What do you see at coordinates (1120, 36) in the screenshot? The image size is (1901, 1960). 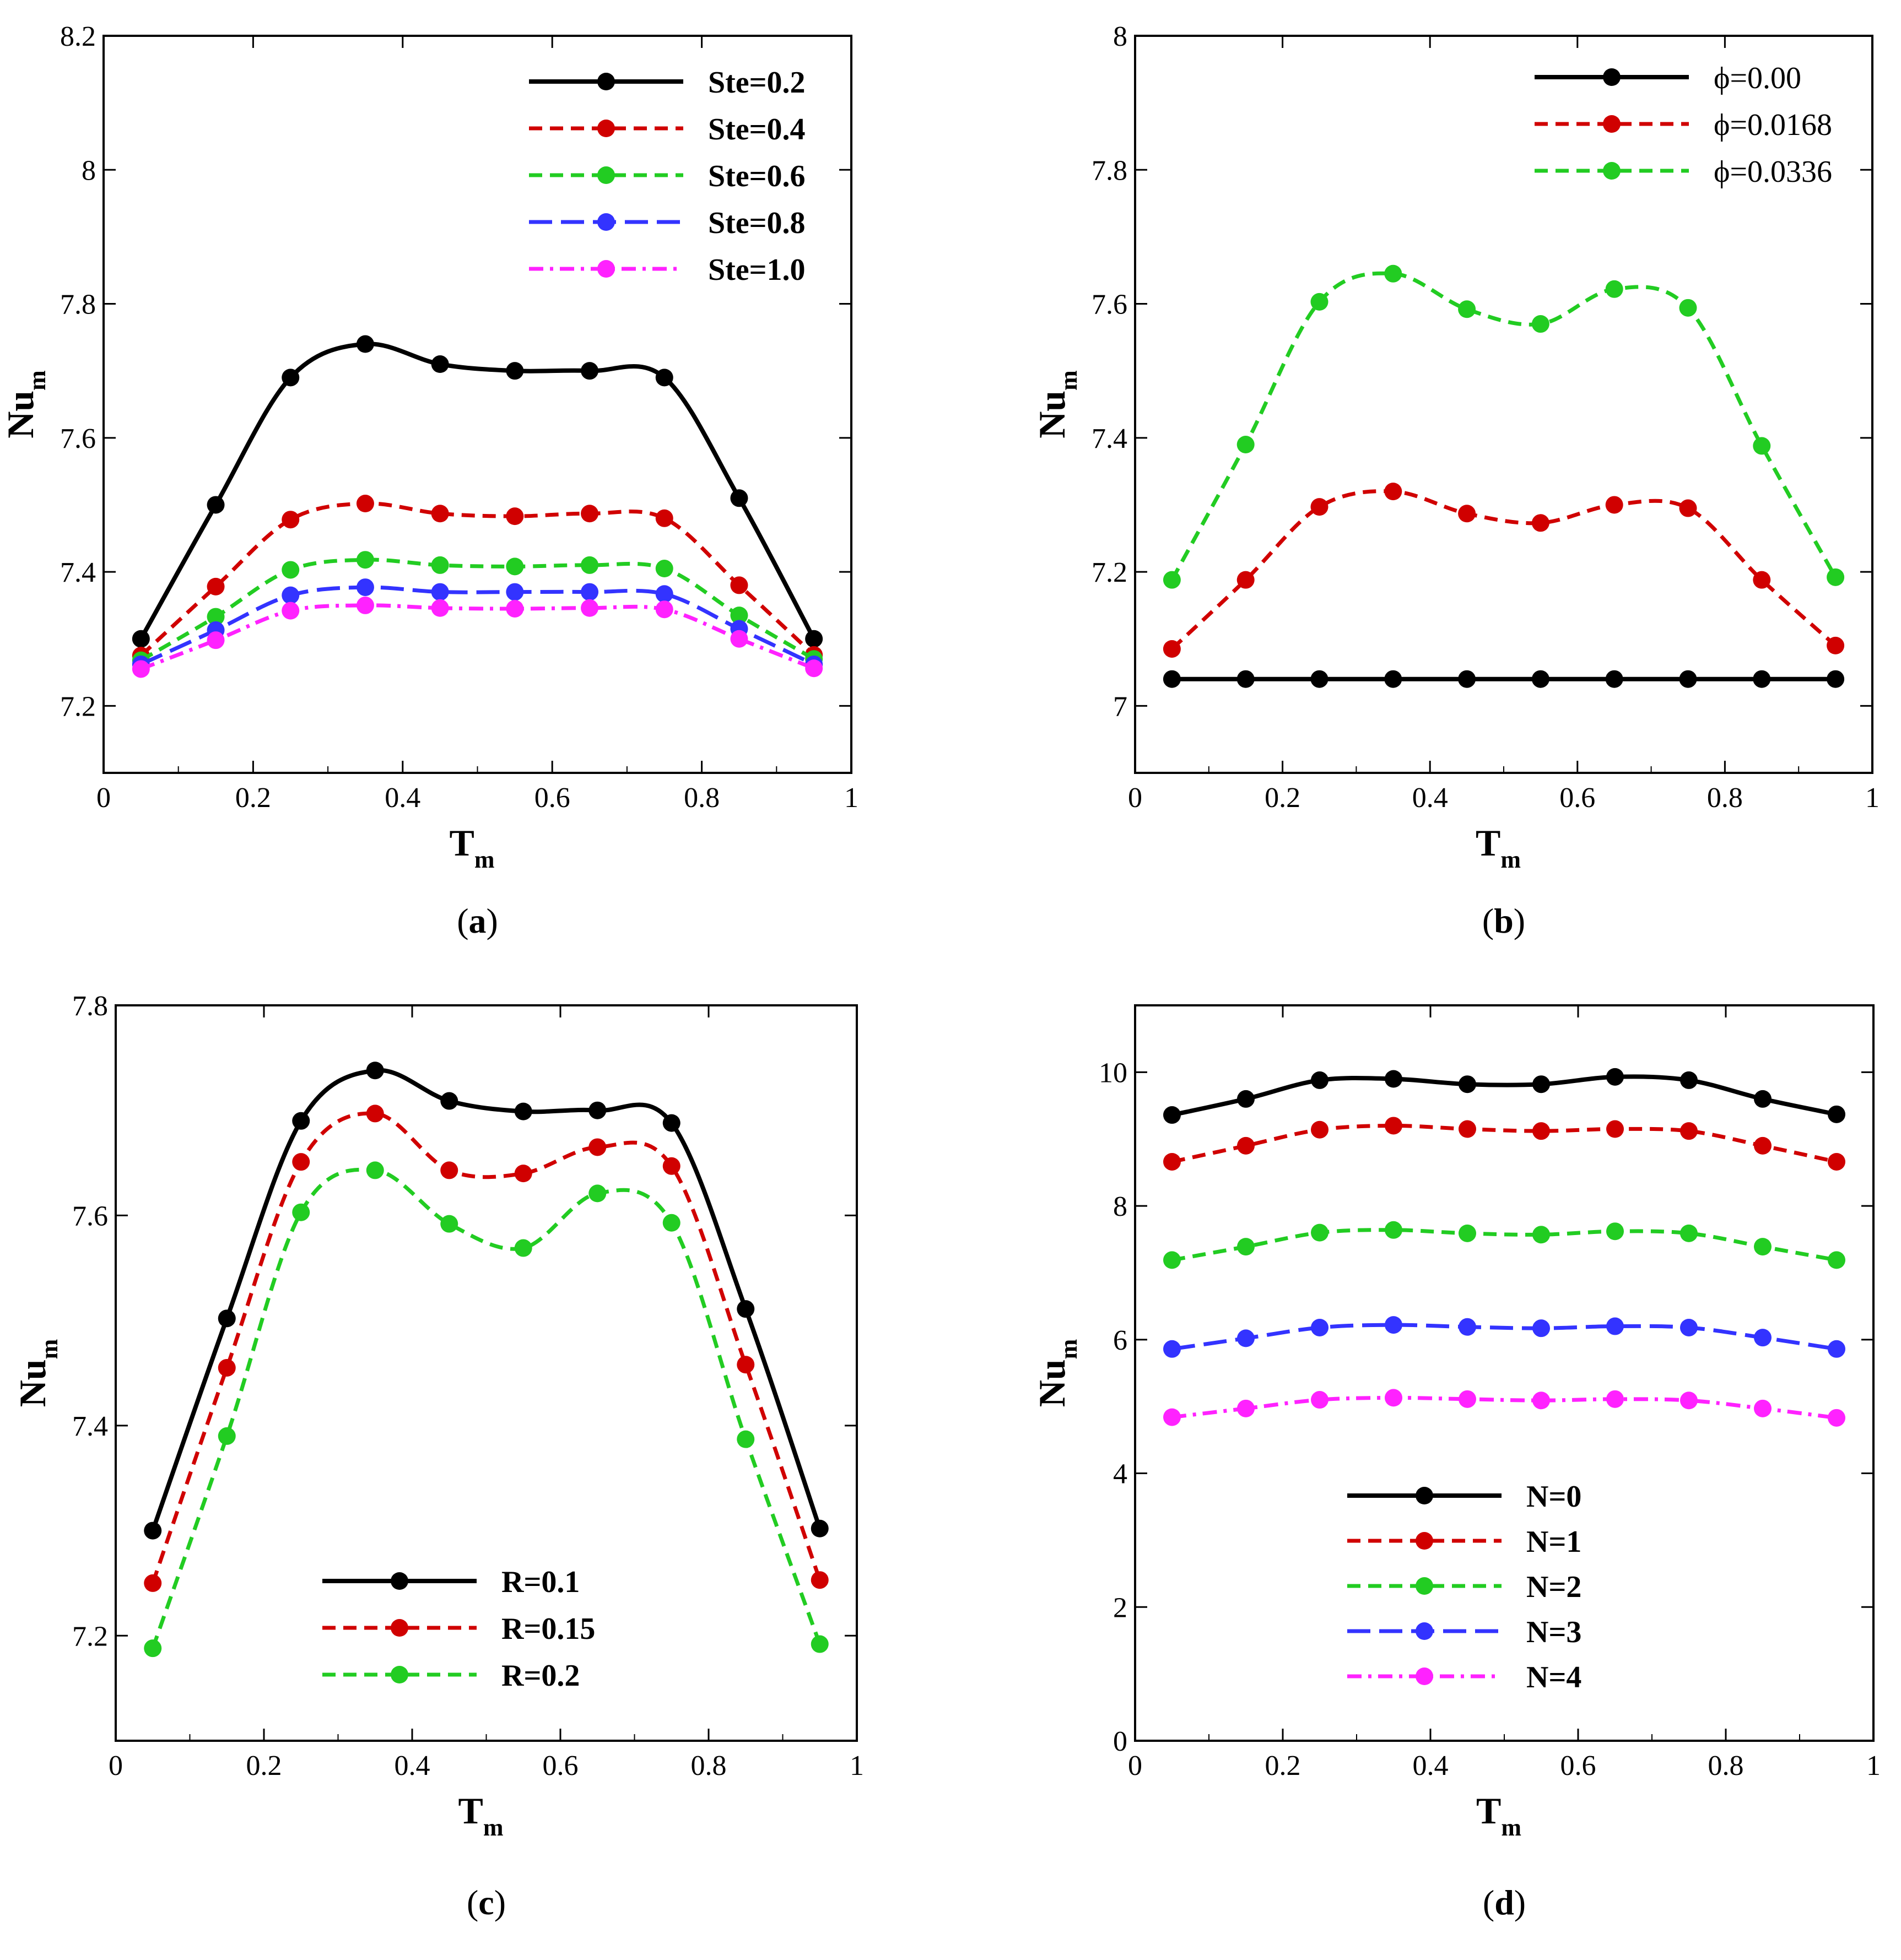 I see `y-tick-label: 8` at bounding box center [1120, 36].